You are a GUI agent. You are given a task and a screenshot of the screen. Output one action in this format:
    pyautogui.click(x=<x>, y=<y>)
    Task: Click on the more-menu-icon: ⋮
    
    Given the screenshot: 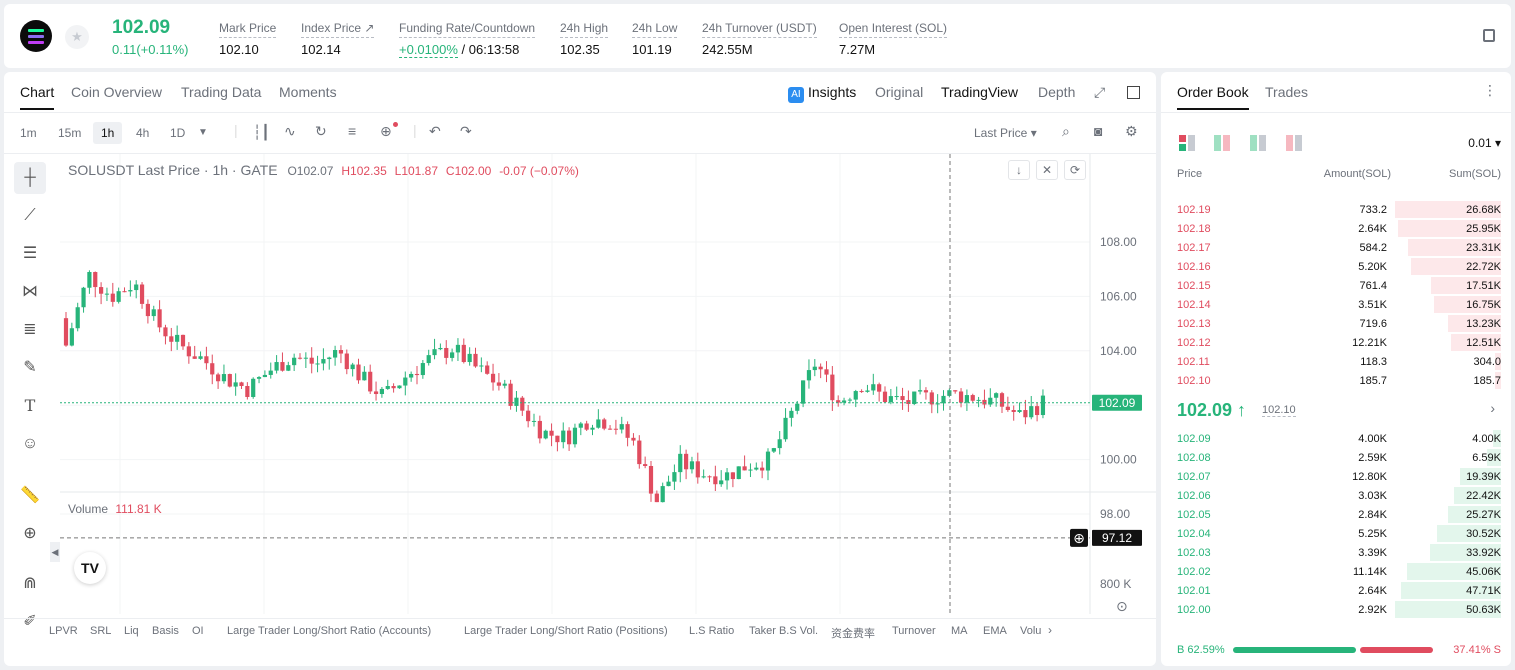 What is the action you would take?
    pyautogui.click(x=1490, y=90)
    